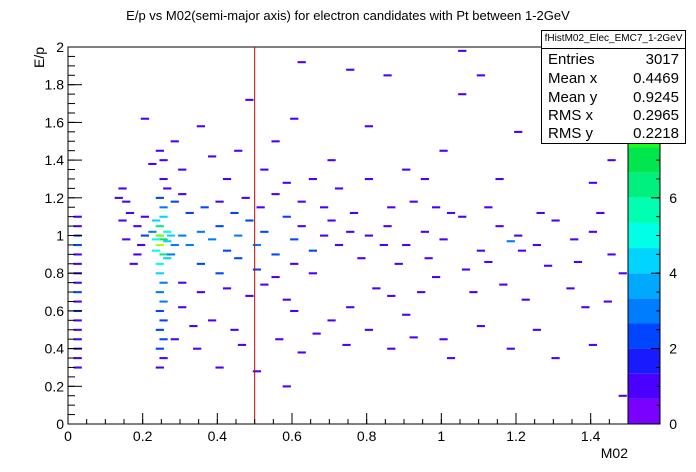 This screenshot has width=696, height=472. Describe the element at coordinates (613, 40) in the screenshot. I see `stats-title: fHistM02_Elec_EMC7_1-2GeV` at that location.